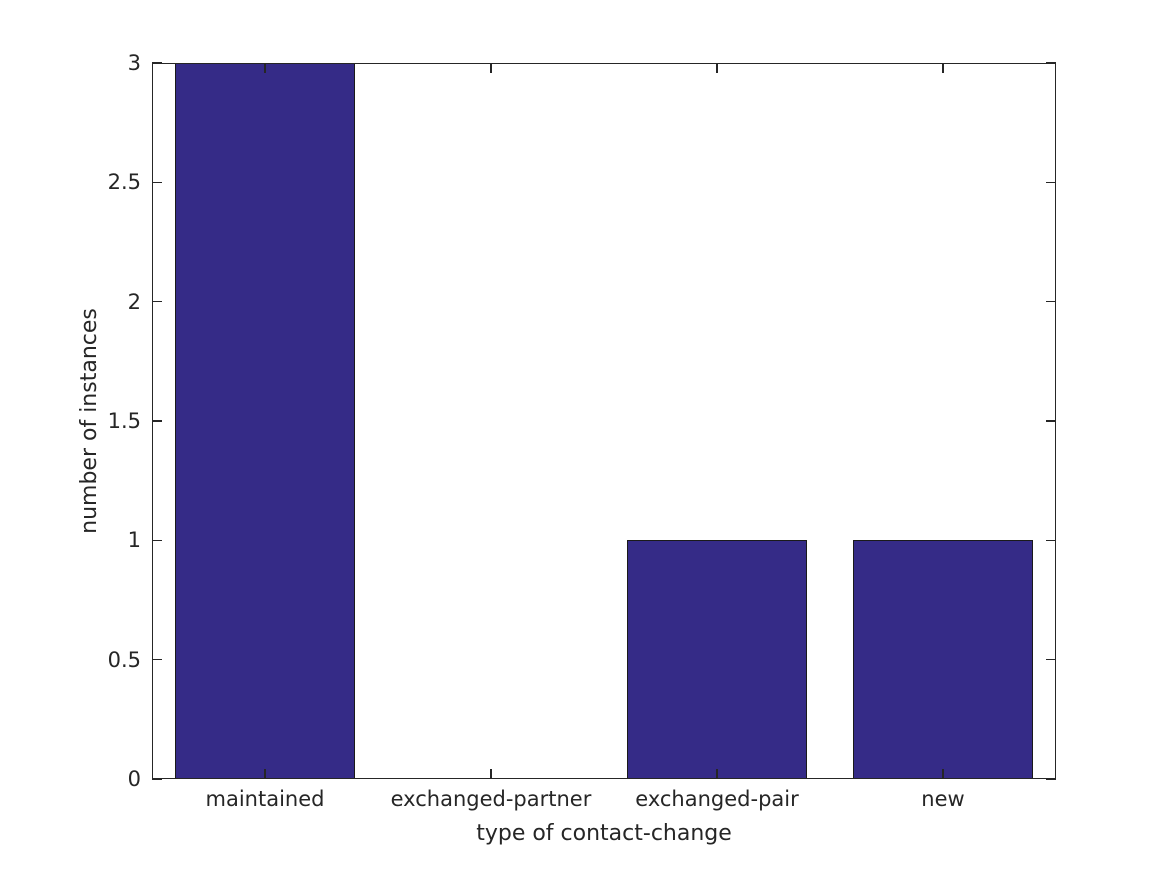  Describe the element at coordinates (943, 659) in the screenshot. I see `bar-new` at that location.